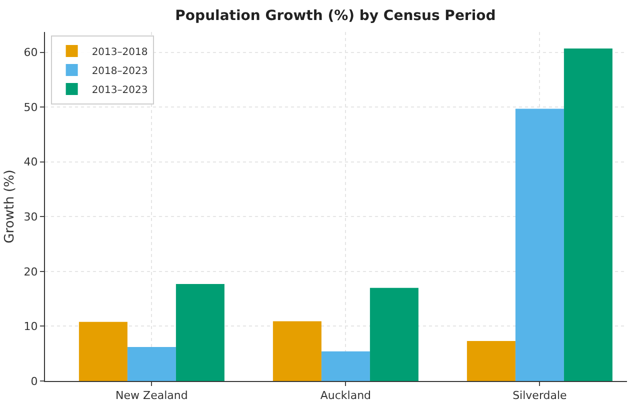 This screenshot has height=405, width=633. What do you see at coordinates (335, 16) in the screenshot?
I see `chart-title: Population Growth (%) by Census Period` at bounding box center [335, 16].